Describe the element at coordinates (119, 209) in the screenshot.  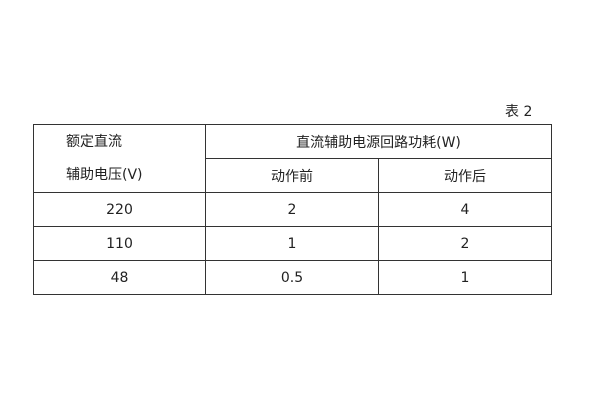
I see `voltage-cell: 220` at that location.